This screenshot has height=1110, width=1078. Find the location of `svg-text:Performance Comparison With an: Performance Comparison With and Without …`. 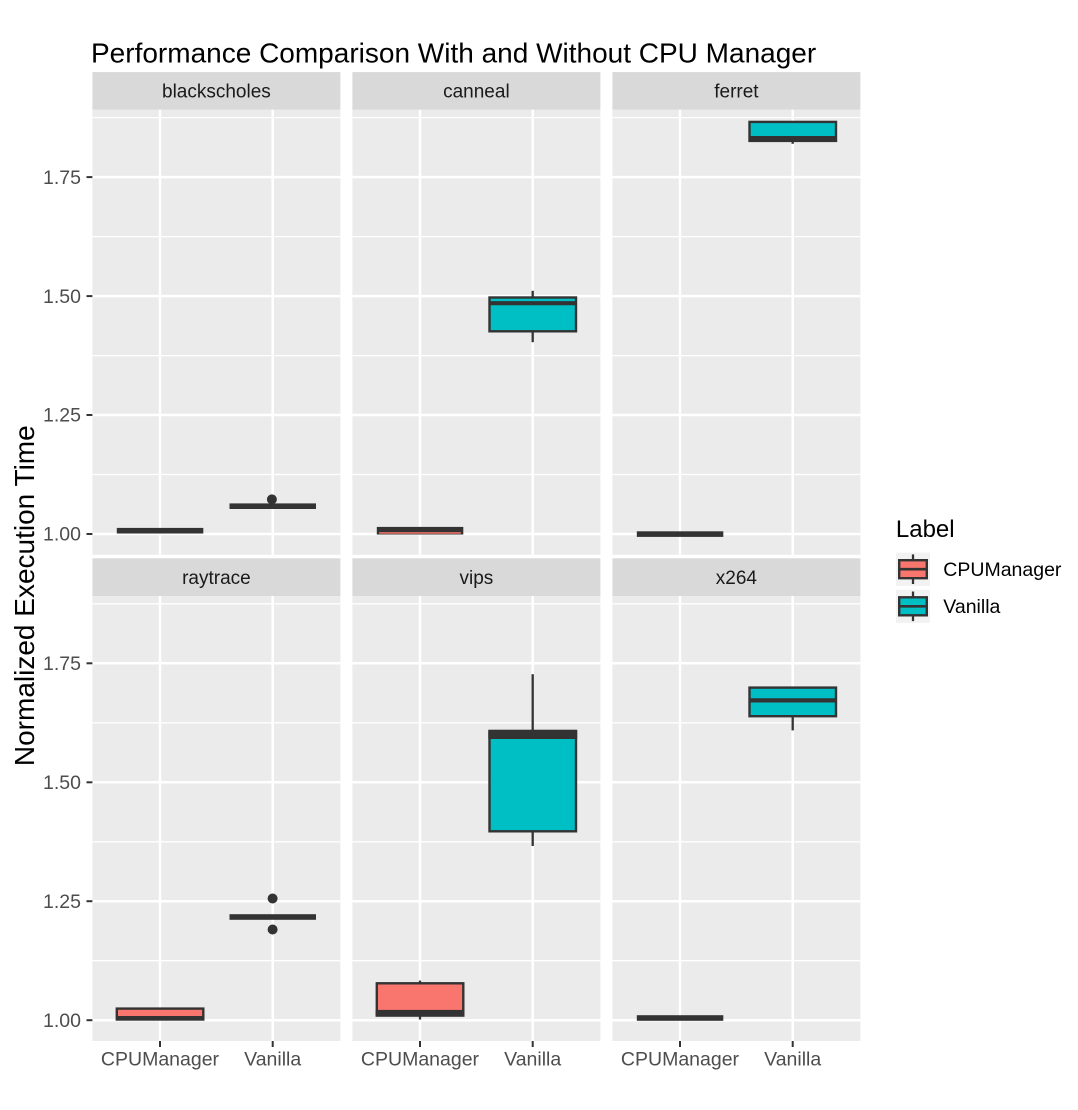

svg-text:Performance Comparison With an: Performance Comparison With and Without … is located at coordinates (453, 52).